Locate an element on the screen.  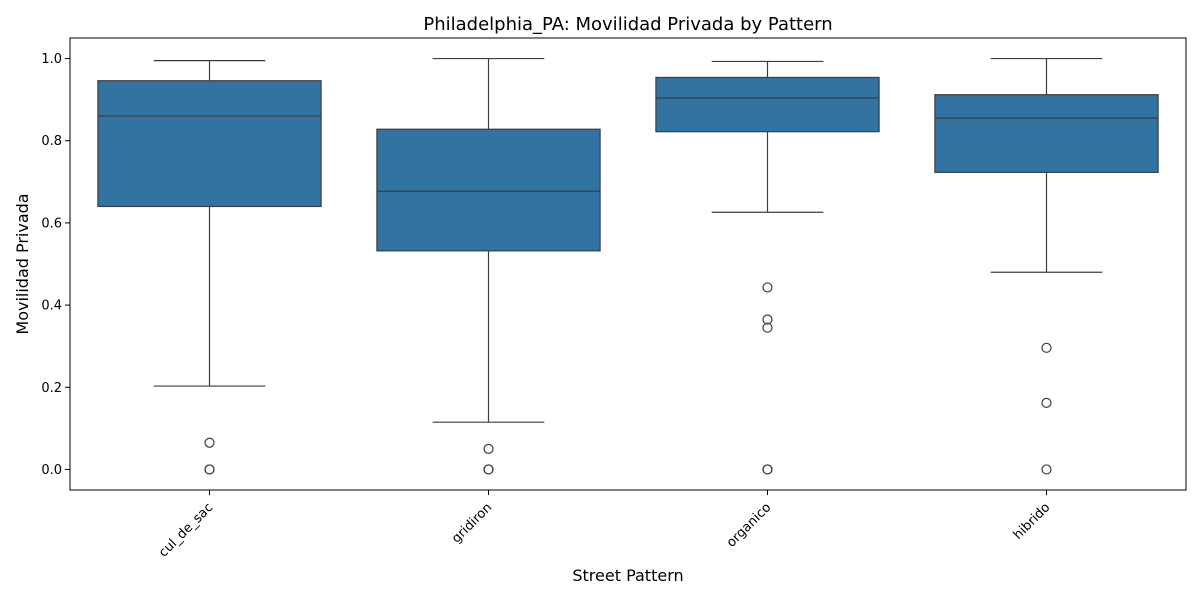
box-hibrido is located at coordinates (1046, 133).